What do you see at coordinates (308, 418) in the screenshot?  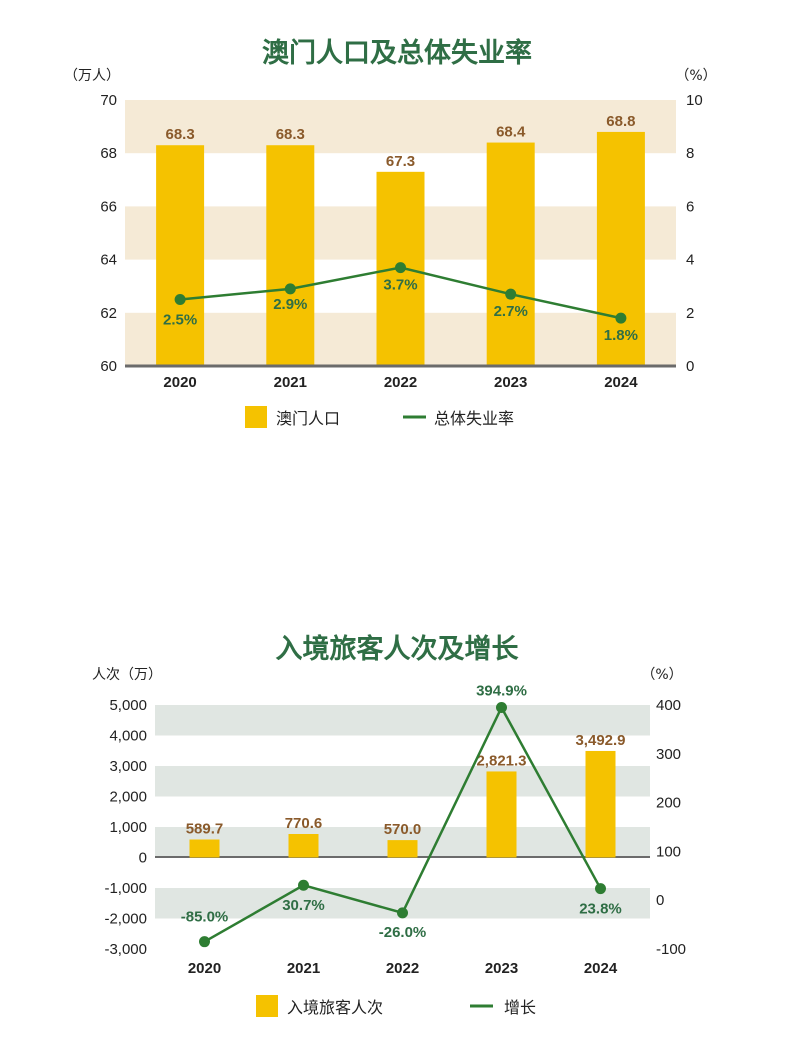 I see `legend-bar-label: 澳门人口` at bounding box center [308, 418].